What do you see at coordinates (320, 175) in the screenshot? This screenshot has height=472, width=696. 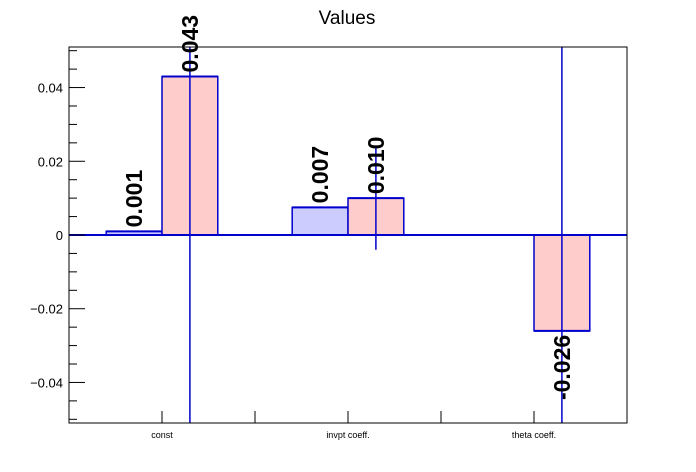 I see `data-label: 0.007` at bounding box center [320, 175].